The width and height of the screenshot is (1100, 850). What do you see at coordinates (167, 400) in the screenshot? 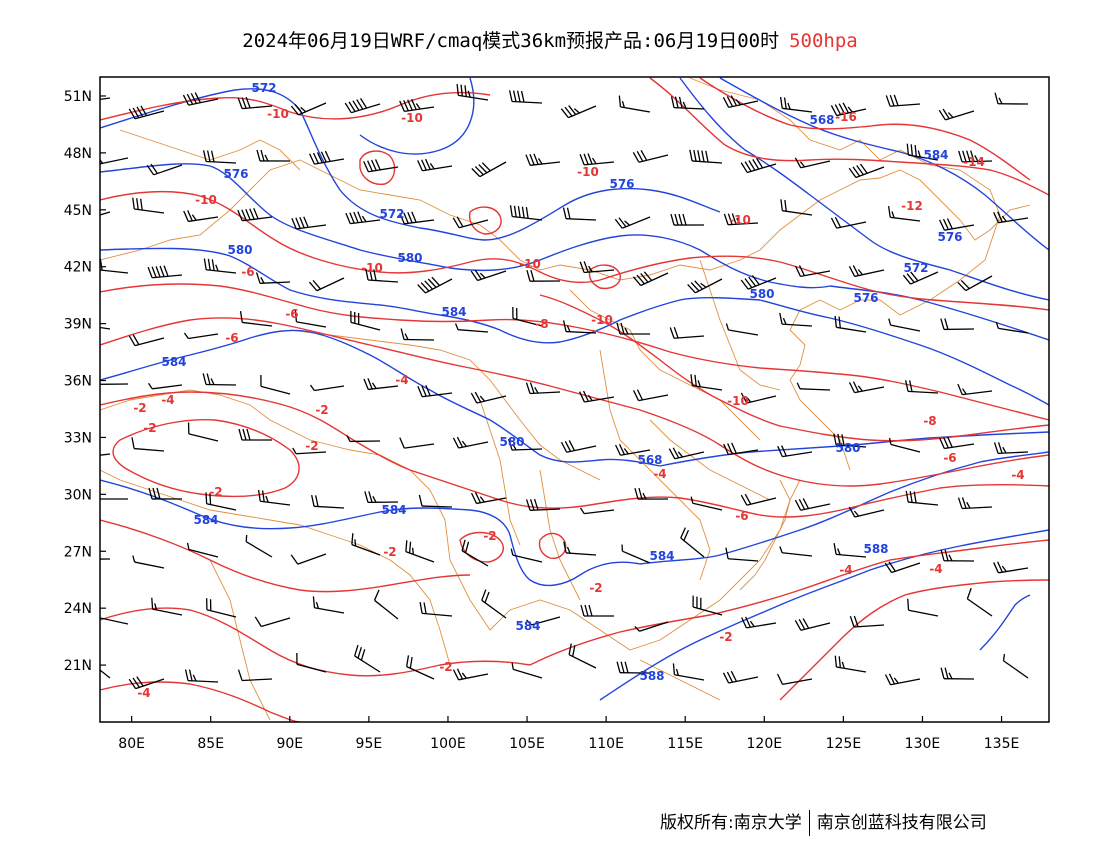
I see `temperature-contour-label: -4` at bounding box center [167, 400].